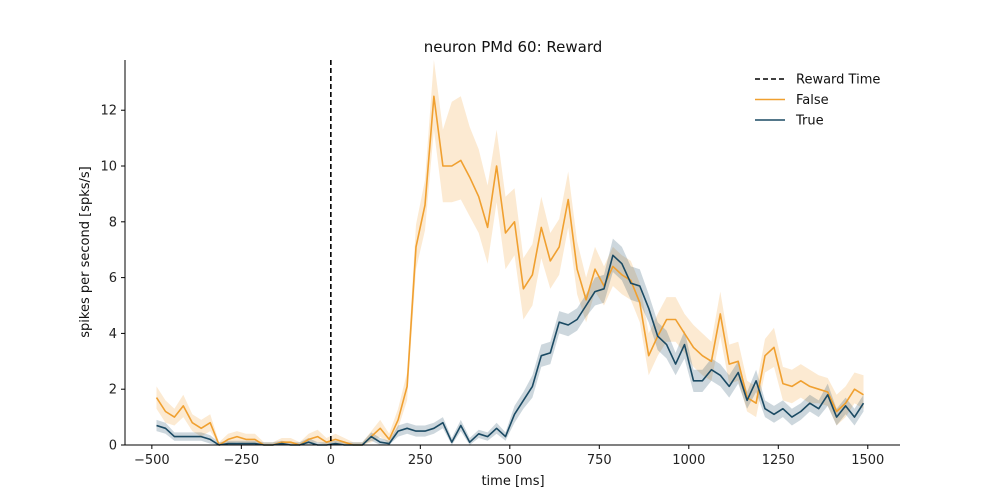  I want to click on x-tick-label: 1000, so click(688, 460).